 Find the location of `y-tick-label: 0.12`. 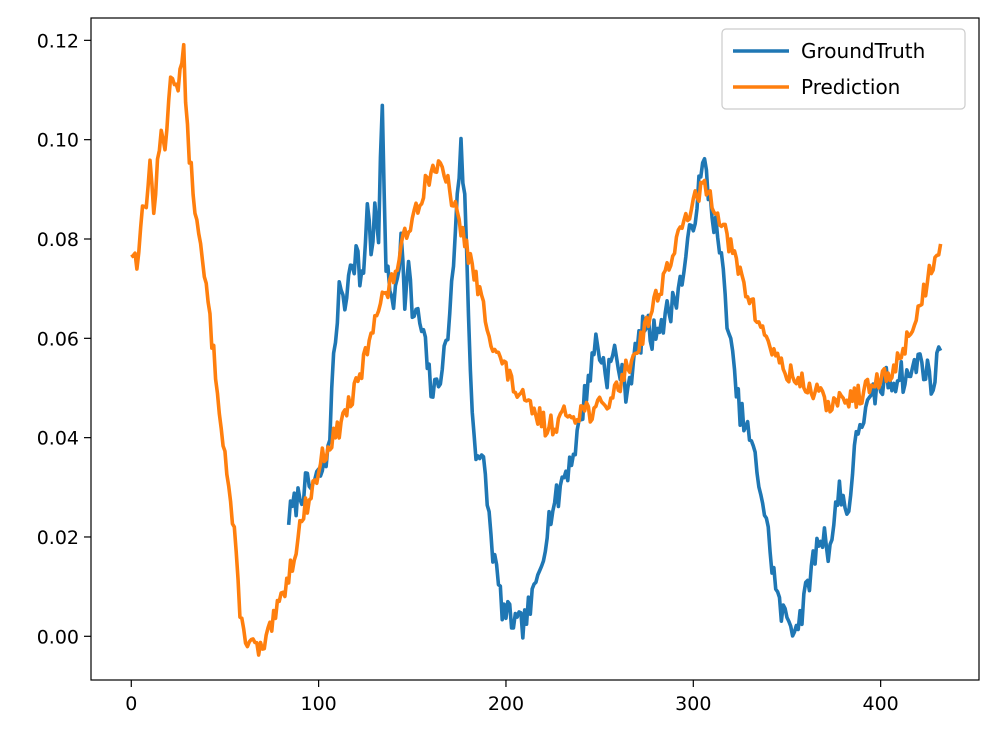

y-tick-label: 0.12 is located at coordinates (58, 41).